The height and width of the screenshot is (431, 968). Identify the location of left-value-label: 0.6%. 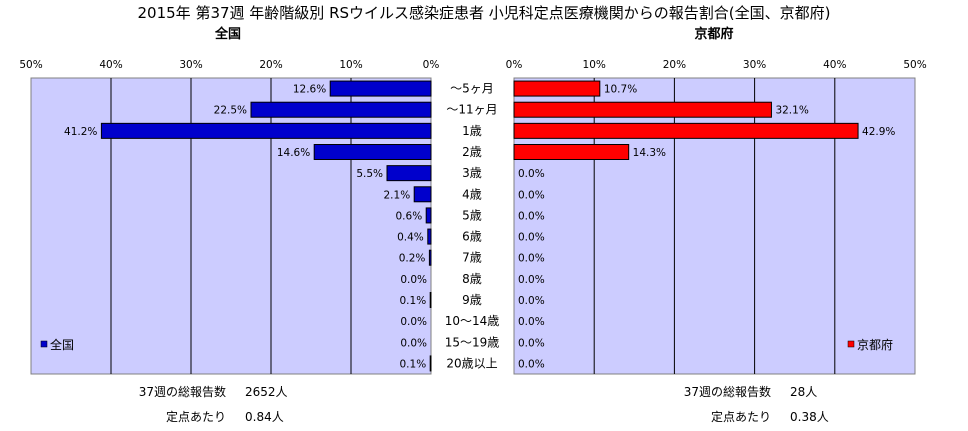
(409, 216).